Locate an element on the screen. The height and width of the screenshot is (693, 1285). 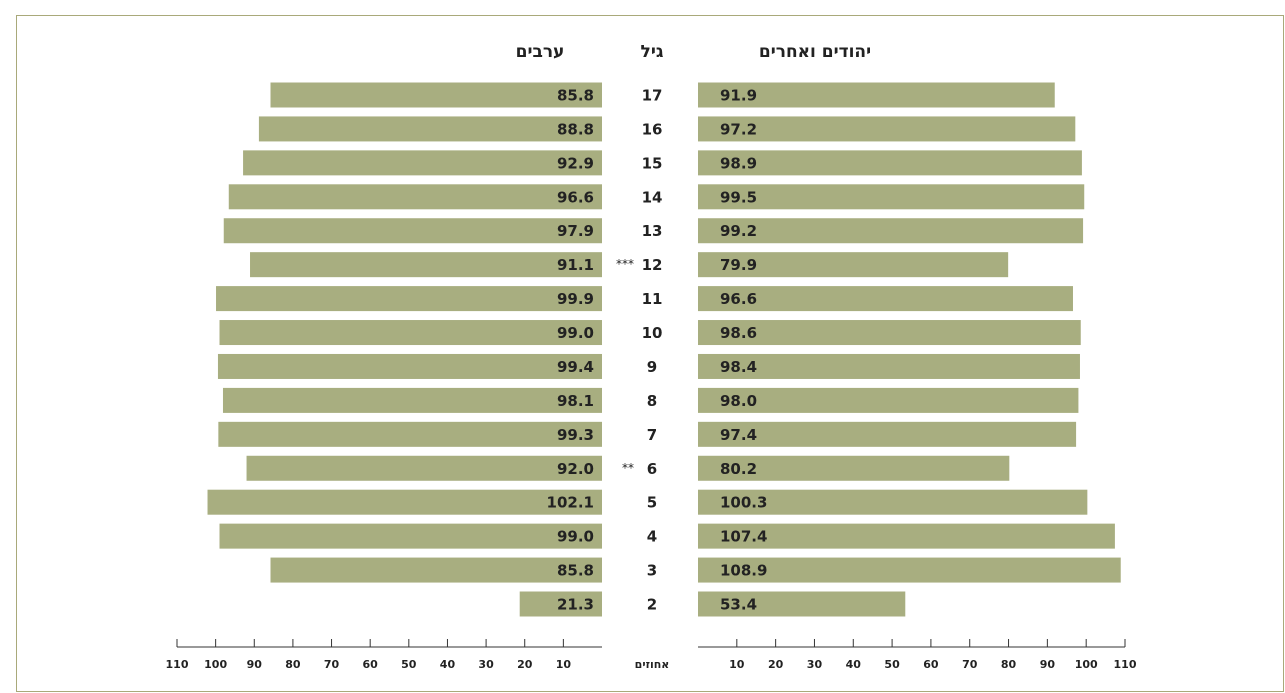
data-label: 99.4 is located at coordinates (575, 367).